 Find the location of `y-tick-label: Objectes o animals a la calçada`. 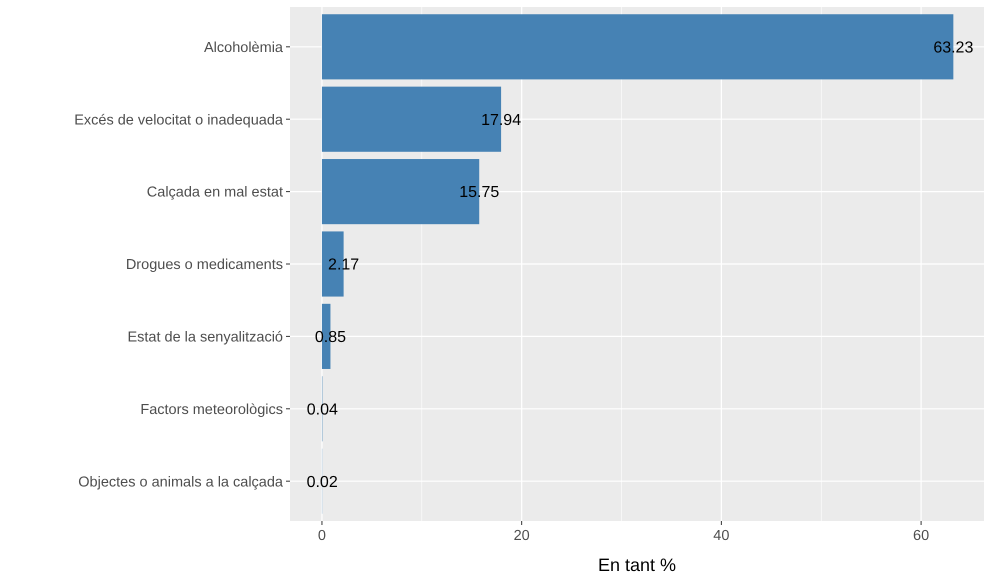

y-tick-label: Objectes o animals a la calçada is located at coordinates (181, 482).